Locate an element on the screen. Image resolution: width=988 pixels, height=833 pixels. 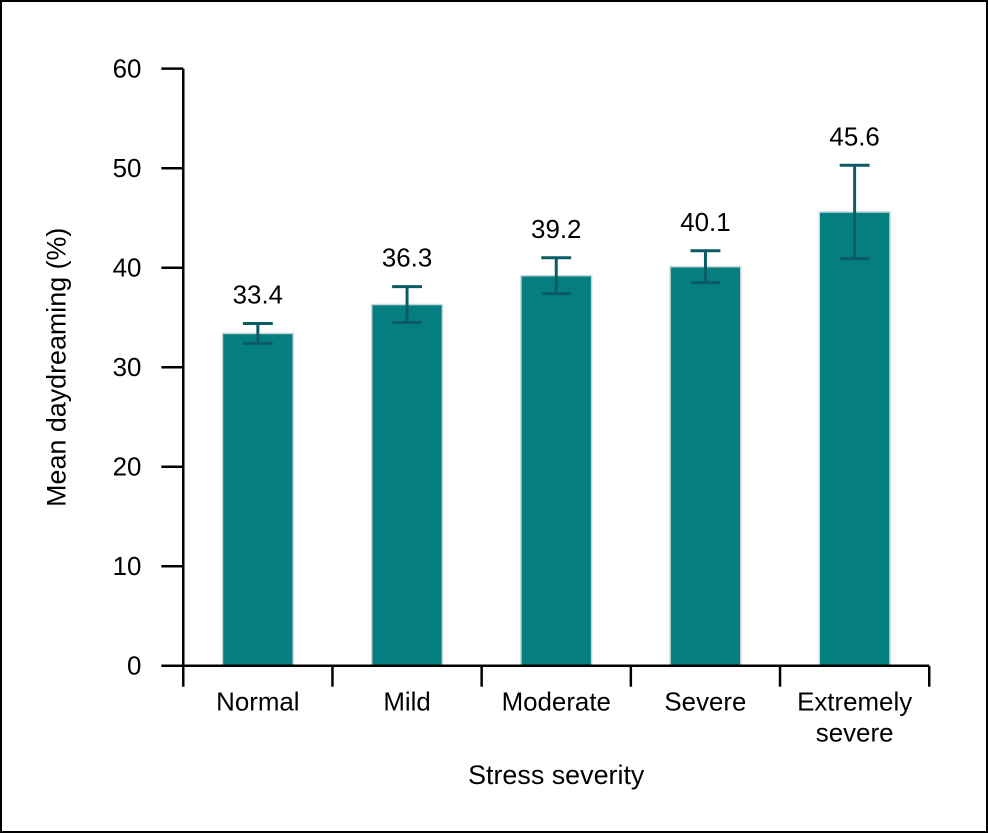
x-axis-title: Stress severity is located at coordinates (556, 775).